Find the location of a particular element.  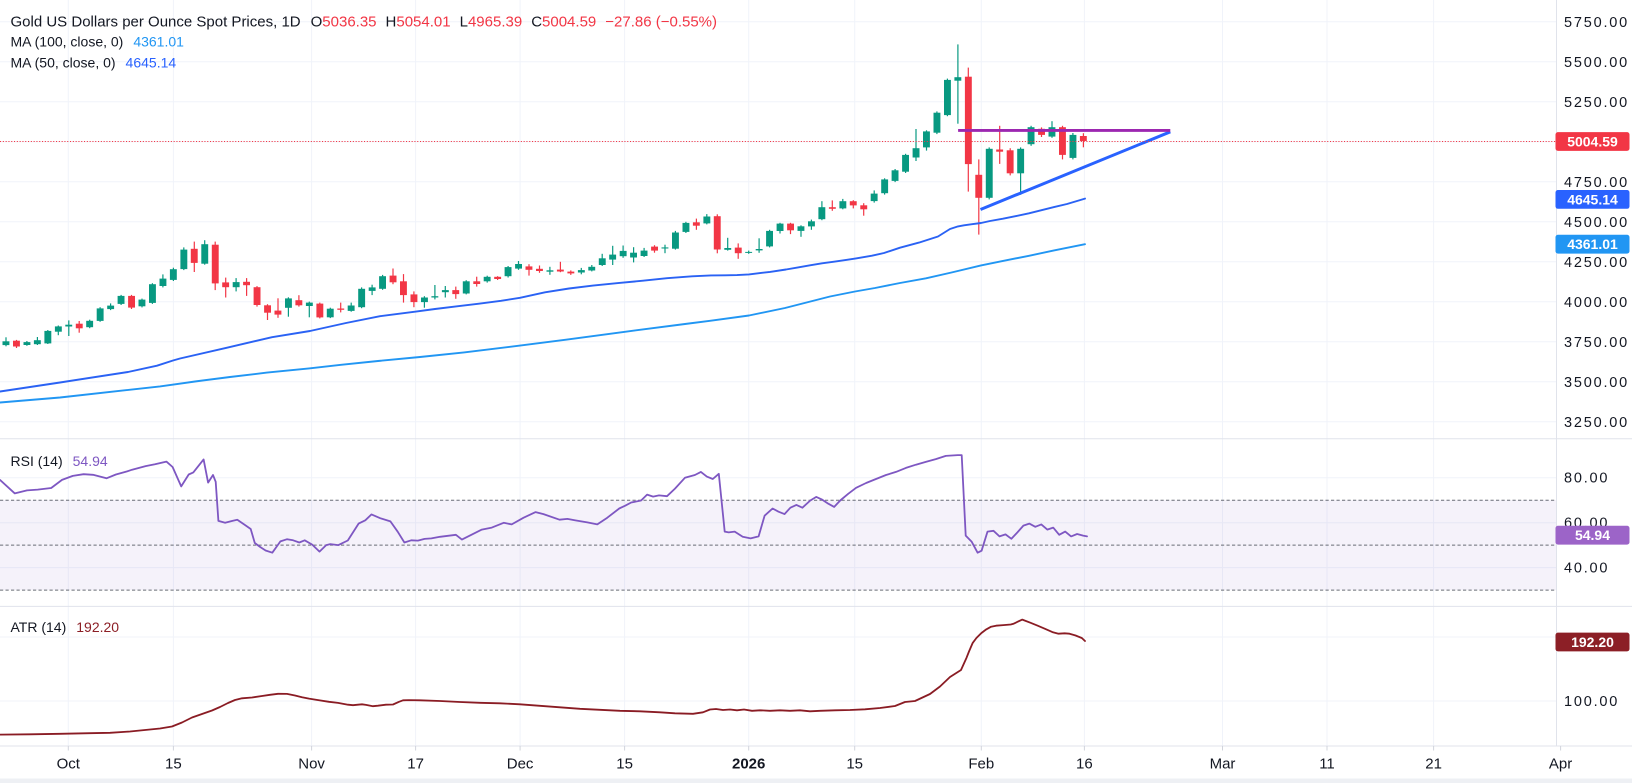

svg-text: 3500.00 is located at coordinates (1596, 383).